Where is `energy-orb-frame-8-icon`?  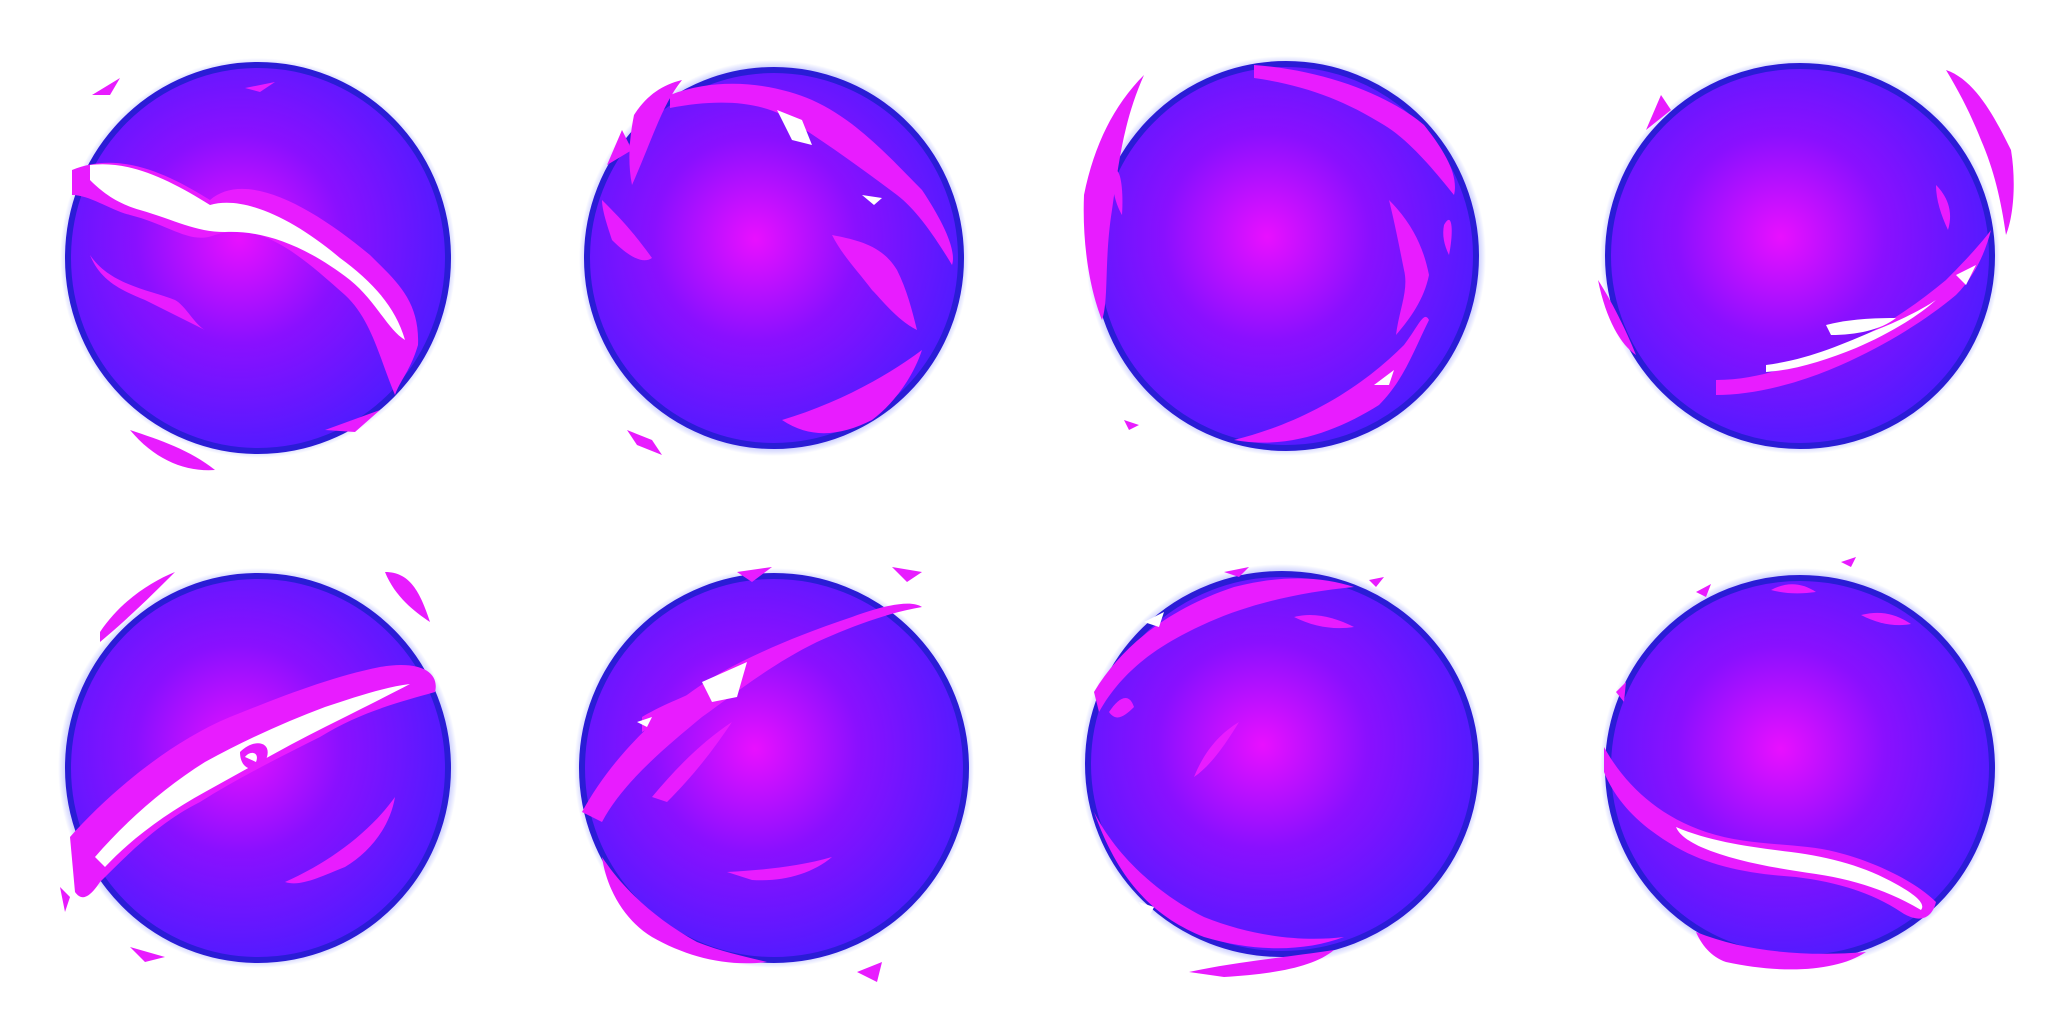
energy-orb-frame-8-icon is located at coordinates (1800, 763).